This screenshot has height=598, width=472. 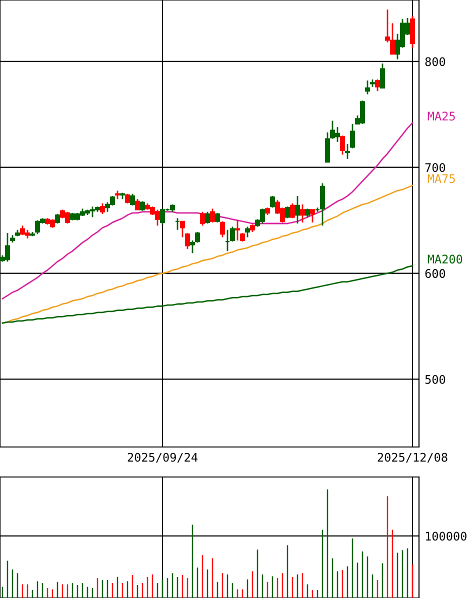 I want to click on line-series, so click(x=208, y=294).